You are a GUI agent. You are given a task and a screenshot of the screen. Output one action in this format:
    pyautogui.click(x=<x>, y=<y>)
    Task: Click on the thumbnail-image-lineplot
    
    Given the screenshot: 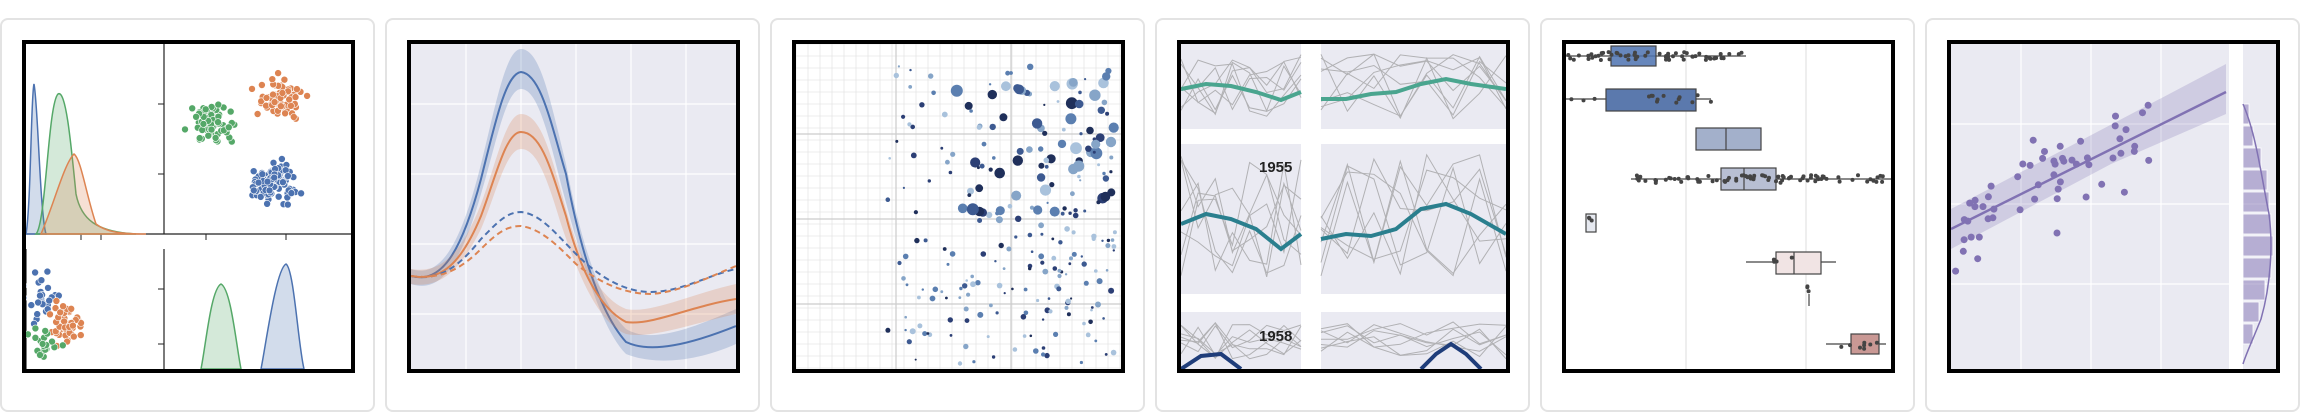 What is the action you would take?
    pyautogui.click(x=573, y=206)
    